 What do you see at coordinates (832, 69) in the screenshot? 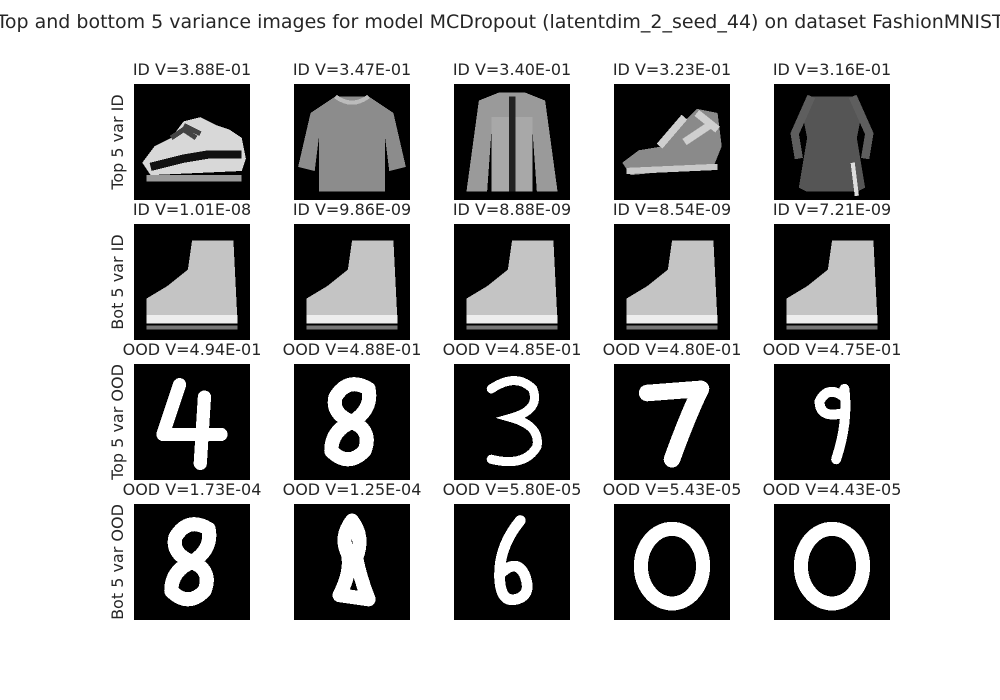
I see `cell-title: ID V=3.16E-01` at bounding box center [832, 69].